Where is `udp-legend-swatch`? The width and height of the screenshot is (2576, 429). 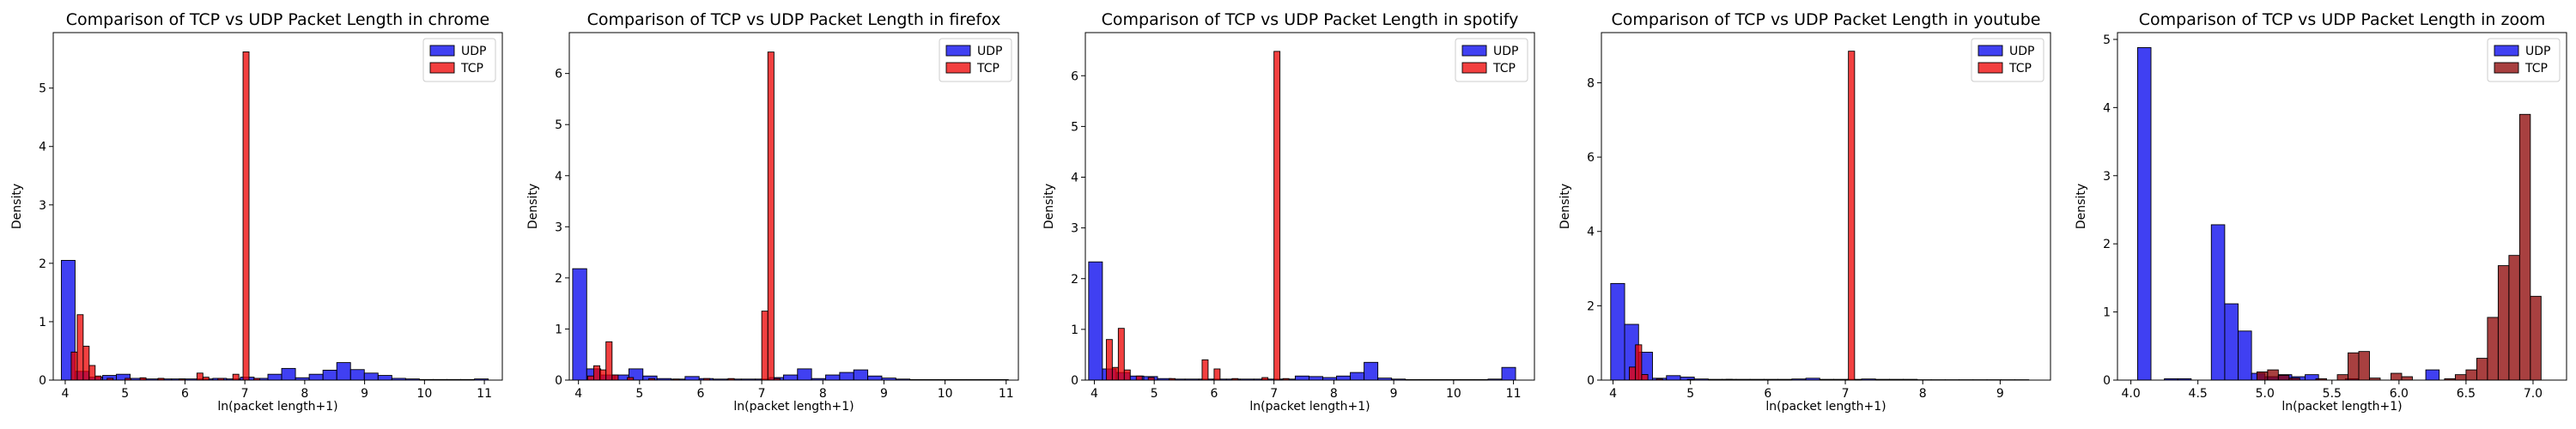
udp-legend-swatch is located at coordinates (2507, 51).